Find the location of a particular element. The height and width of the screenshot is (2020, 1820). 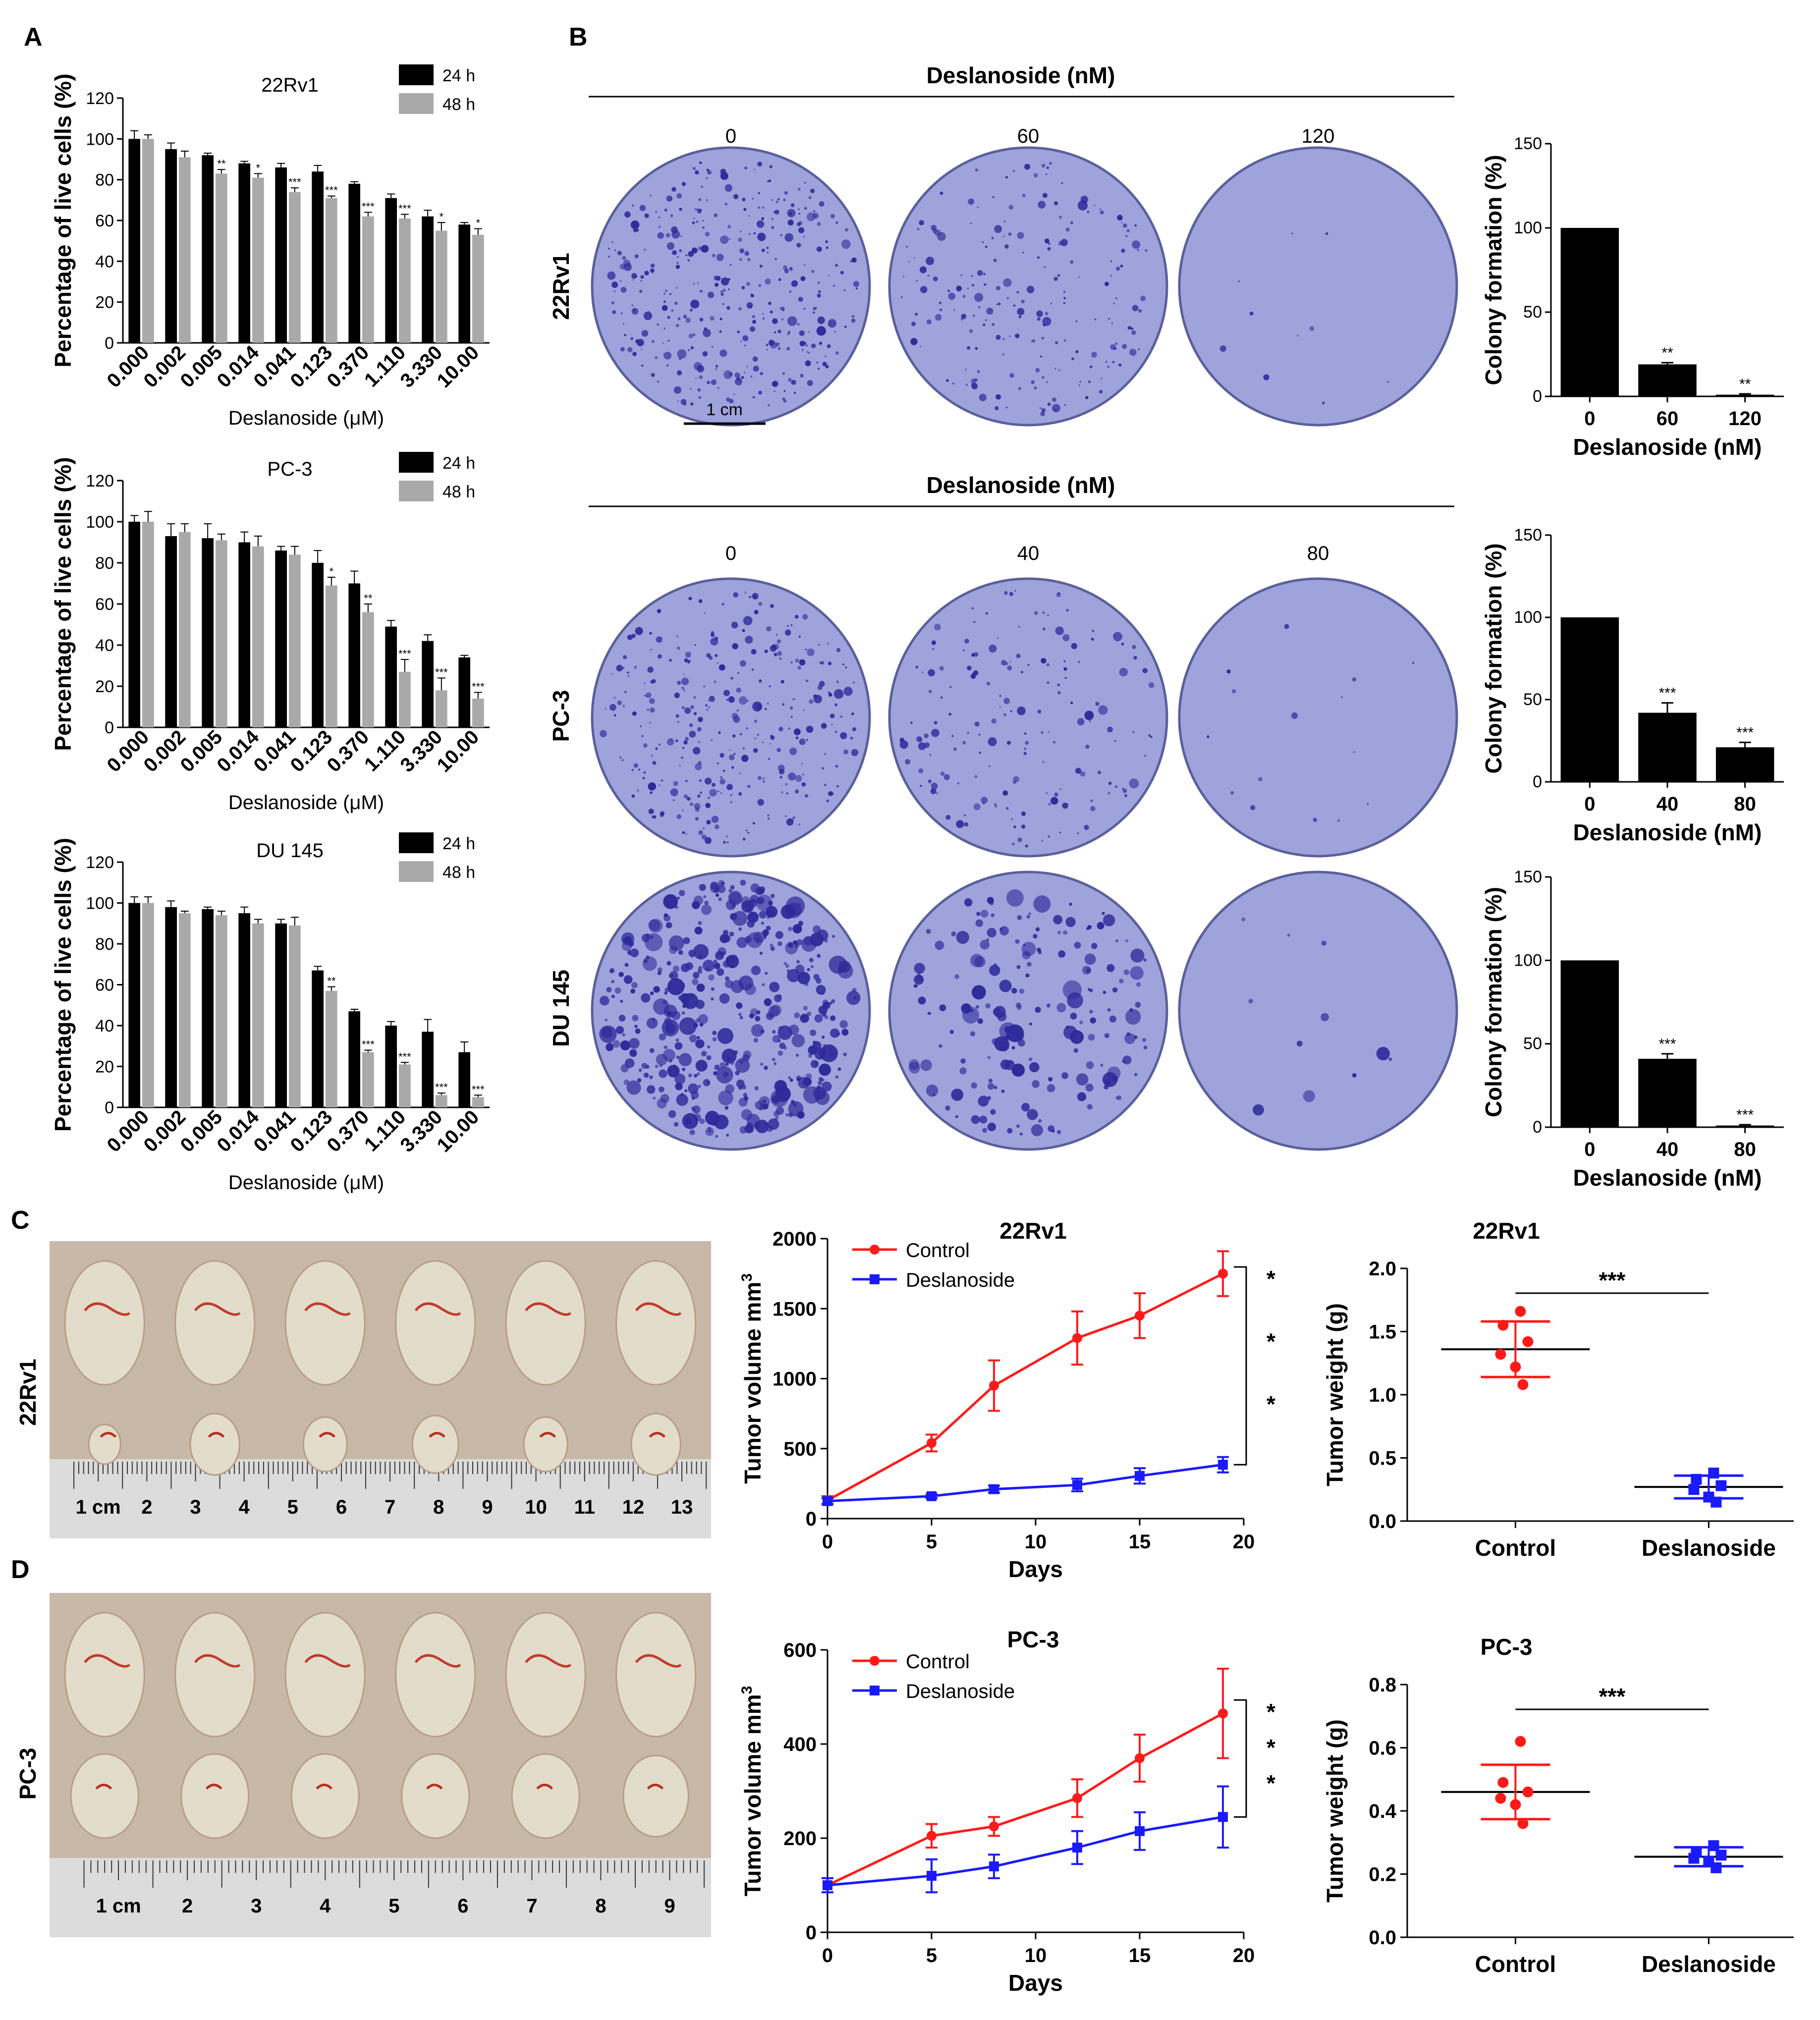

legend-swatch-24h is located at coordinates (416, 842).